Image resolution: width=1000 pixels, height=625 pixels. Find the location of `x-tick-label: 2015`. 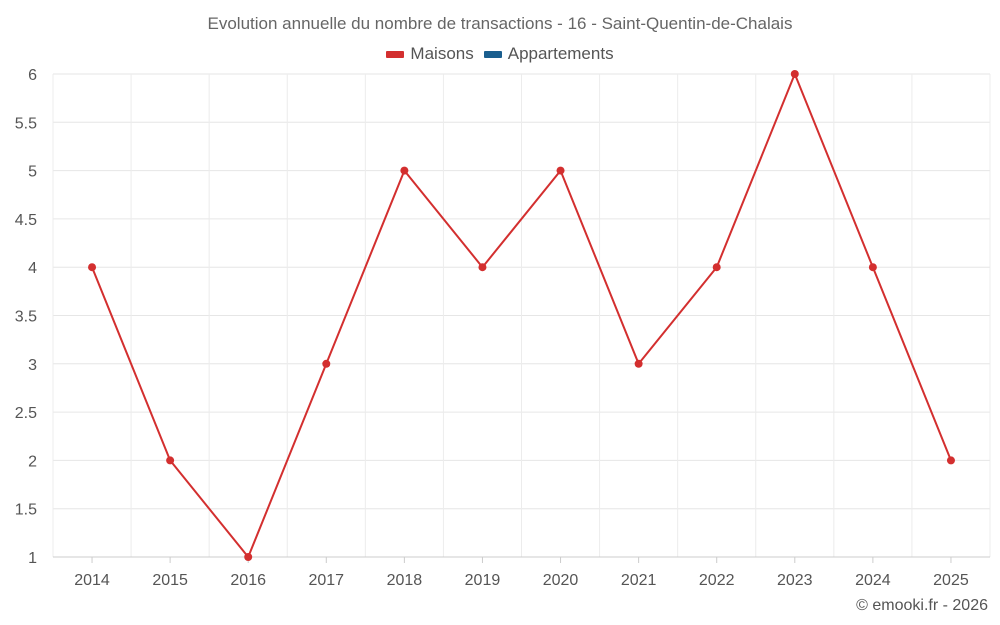

x-tick-label: 2015 is located at coordinates (170, 580).